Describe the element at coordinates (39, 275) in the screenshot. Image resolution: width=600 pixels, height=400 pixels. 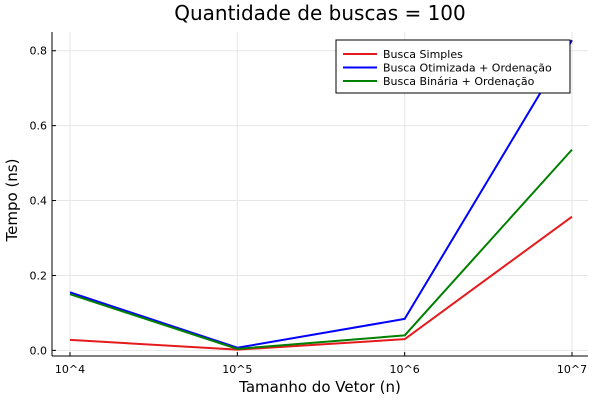
I see `y-tick-label: 0.2` at that location.